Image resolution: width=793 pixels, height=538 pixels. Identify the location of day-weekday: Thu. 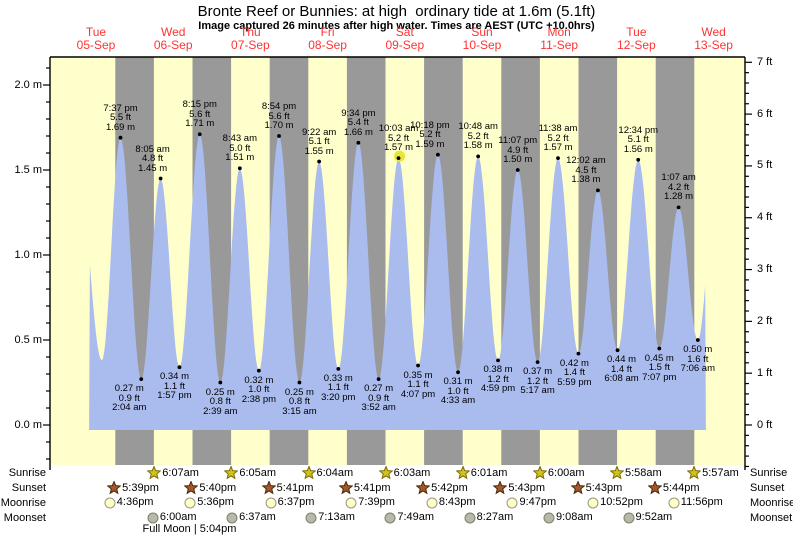
(250, 32).